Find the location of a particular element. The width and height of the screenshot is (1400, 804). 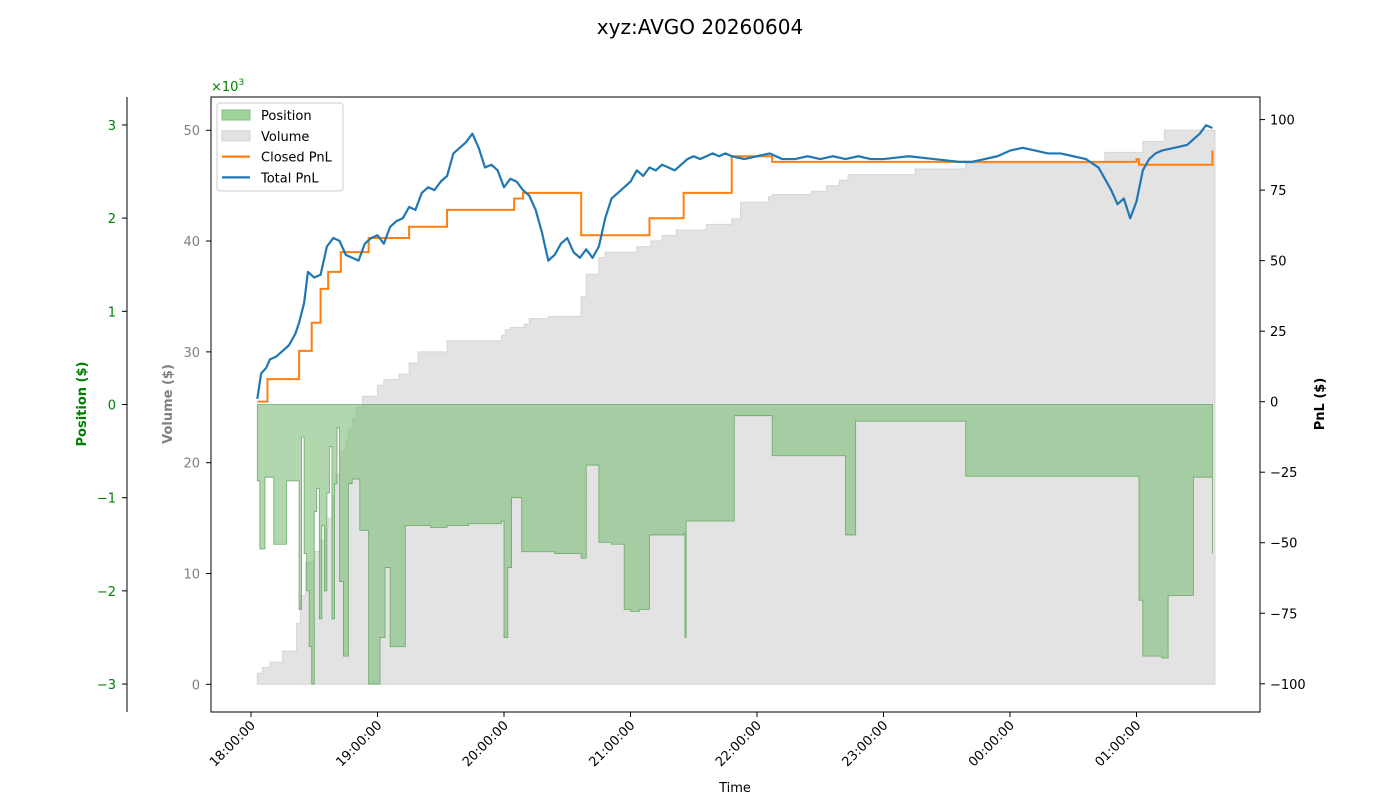

position-axis: 3 2 1 0 −1 −2 −3 is located at coordinates (112, 404).